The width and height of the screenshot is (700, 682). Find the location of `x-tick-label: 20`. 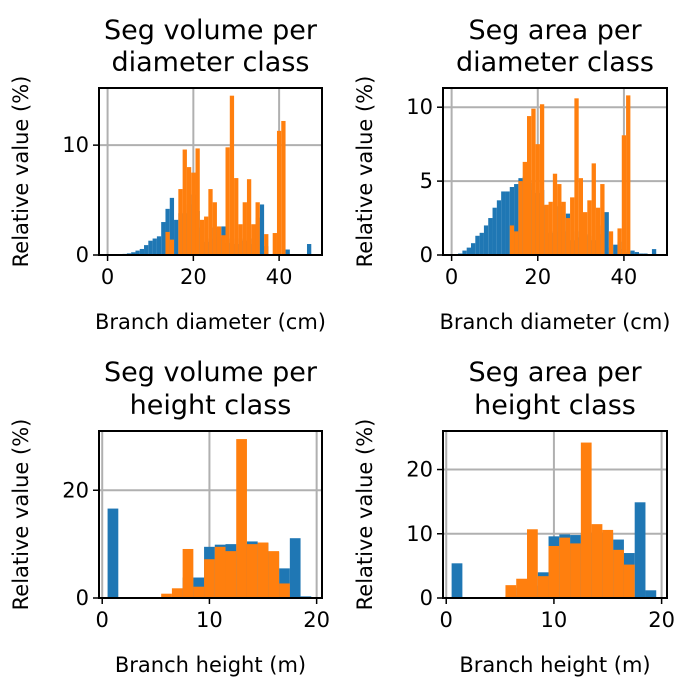

x-tick-label: 20 is located at coordinates (537, 277).